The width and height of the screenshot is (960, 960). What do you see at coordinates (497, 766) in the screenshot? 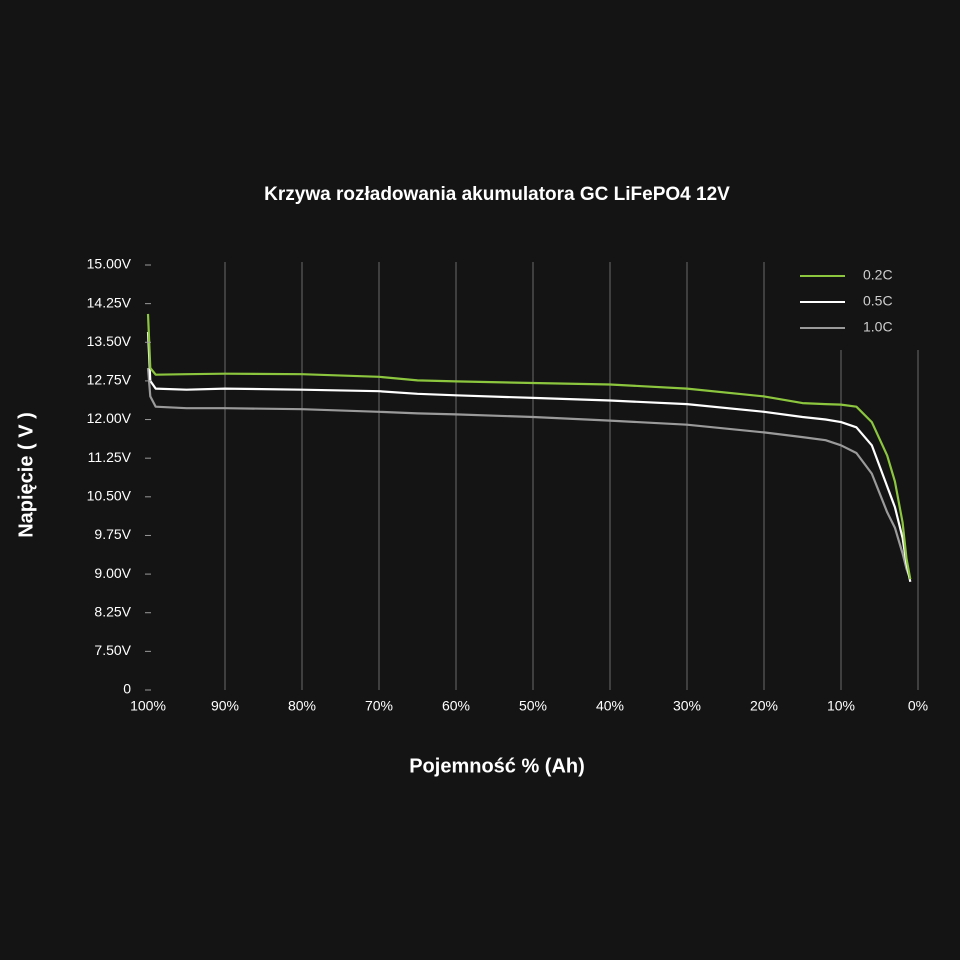
I see `x-axis-title: Pojemność % (Ah)` at bounding box center [497, 766].